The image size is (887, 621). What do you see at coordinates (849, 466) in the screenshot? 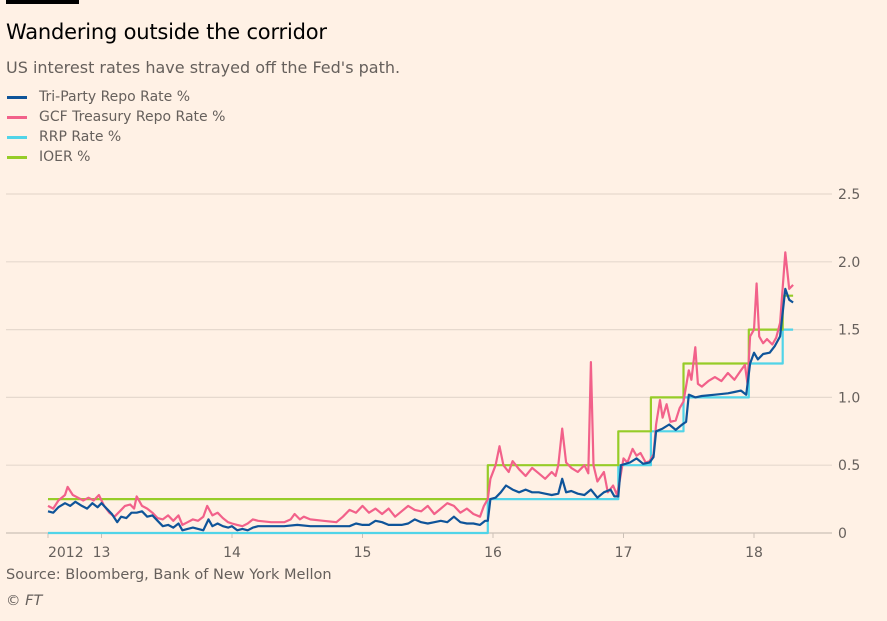
I see `y-tick-label: 0.5` at bounding box center [849, 466].